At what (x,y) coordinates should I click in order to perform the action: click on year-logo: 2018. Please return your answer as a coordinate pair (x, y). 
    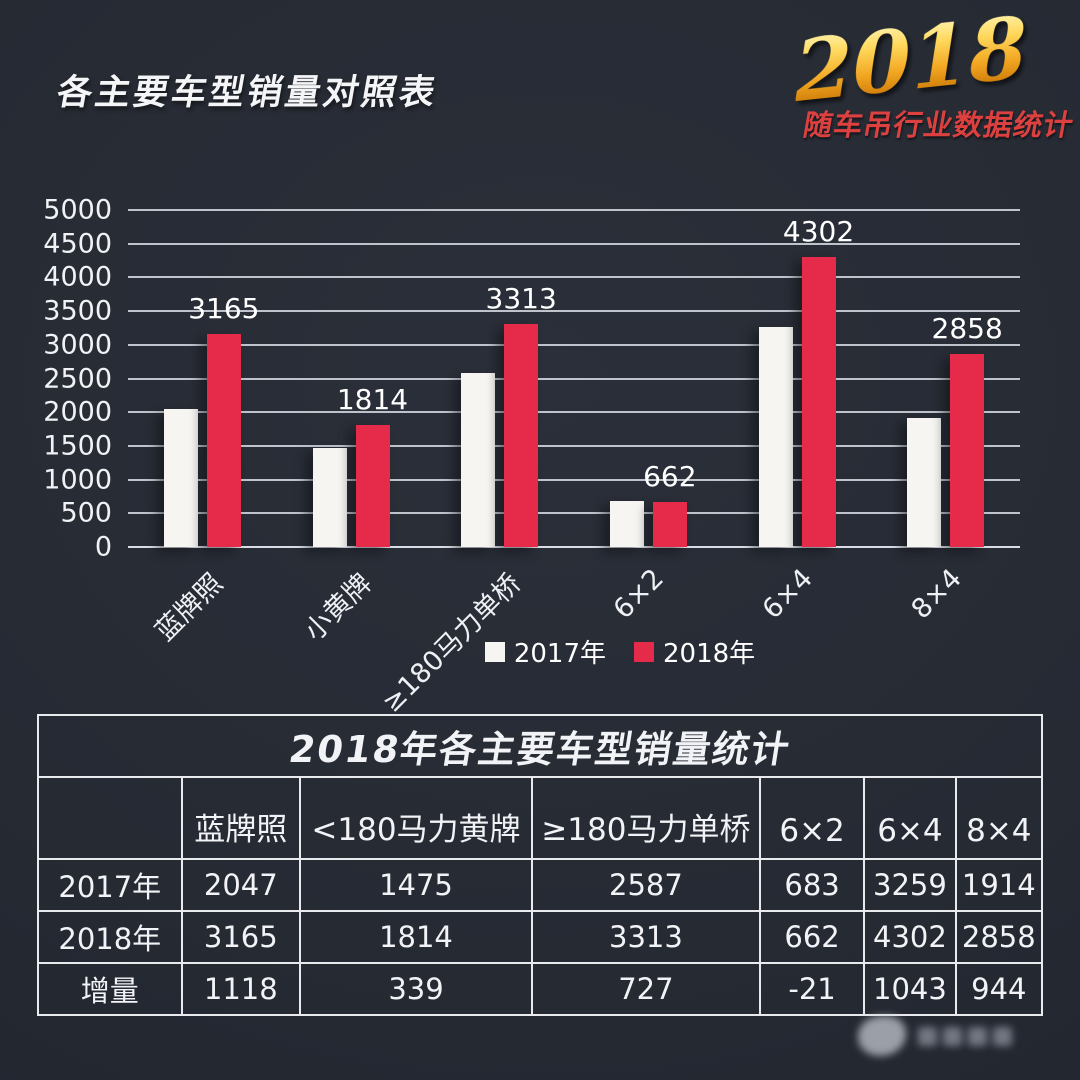
    Looking at the image, I should click on (911, 60).